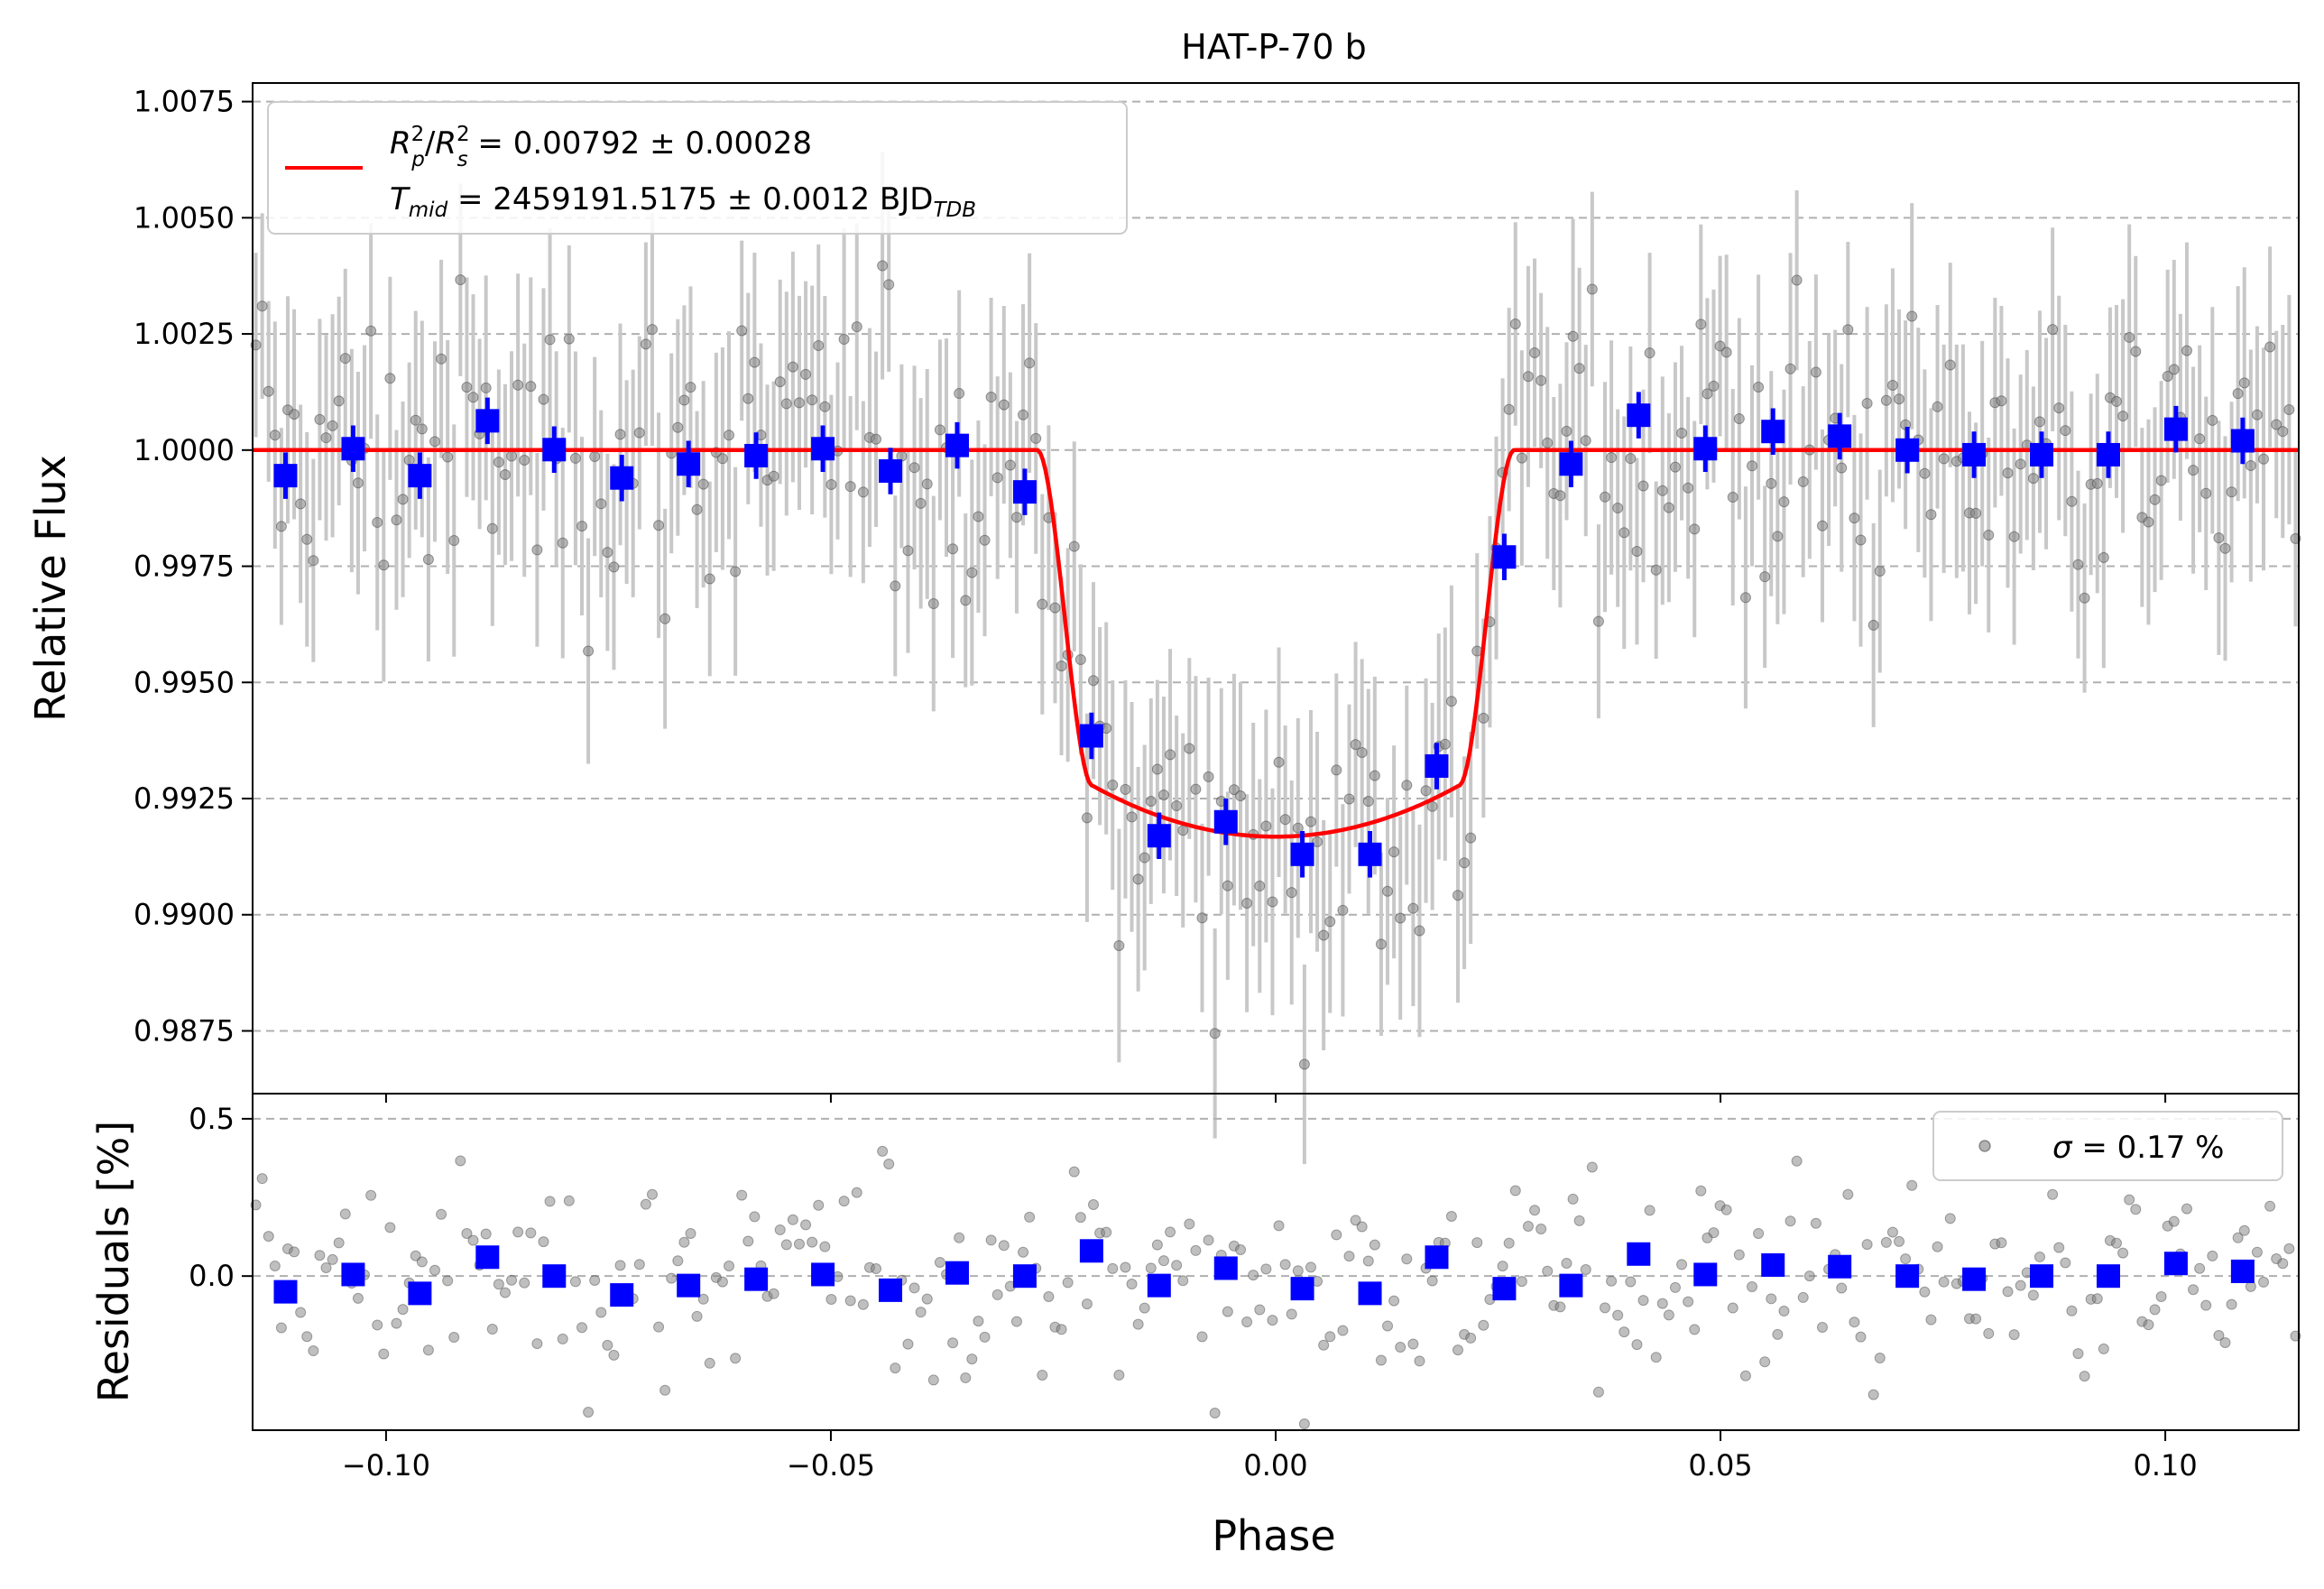 The width and height of the screenshot is (2324, 1589). I want to click on x-tick-label: 0.05, so click(1720, 1465).